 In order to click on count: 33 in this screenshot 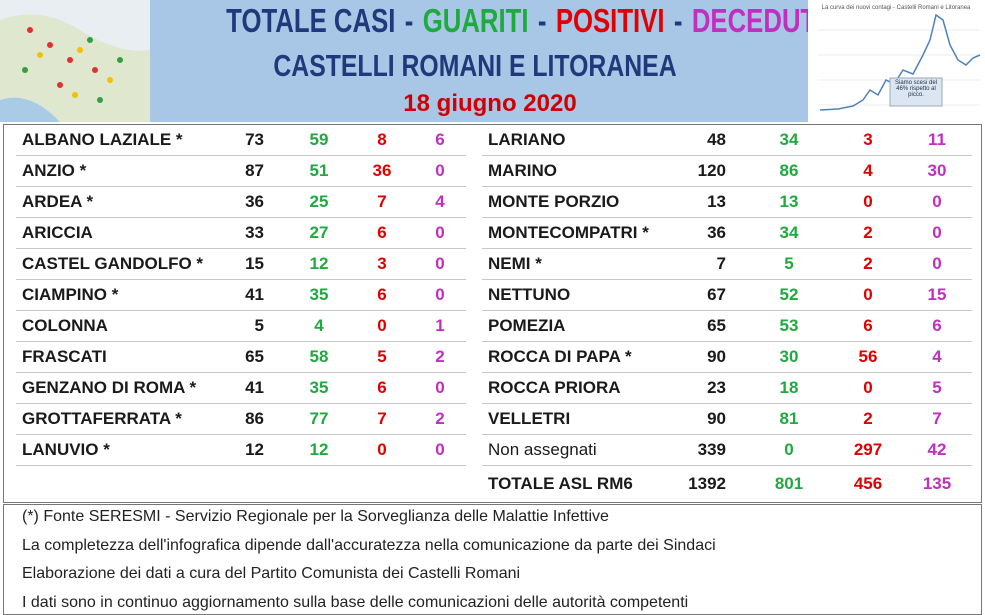, I will do `click(254, 232)`.